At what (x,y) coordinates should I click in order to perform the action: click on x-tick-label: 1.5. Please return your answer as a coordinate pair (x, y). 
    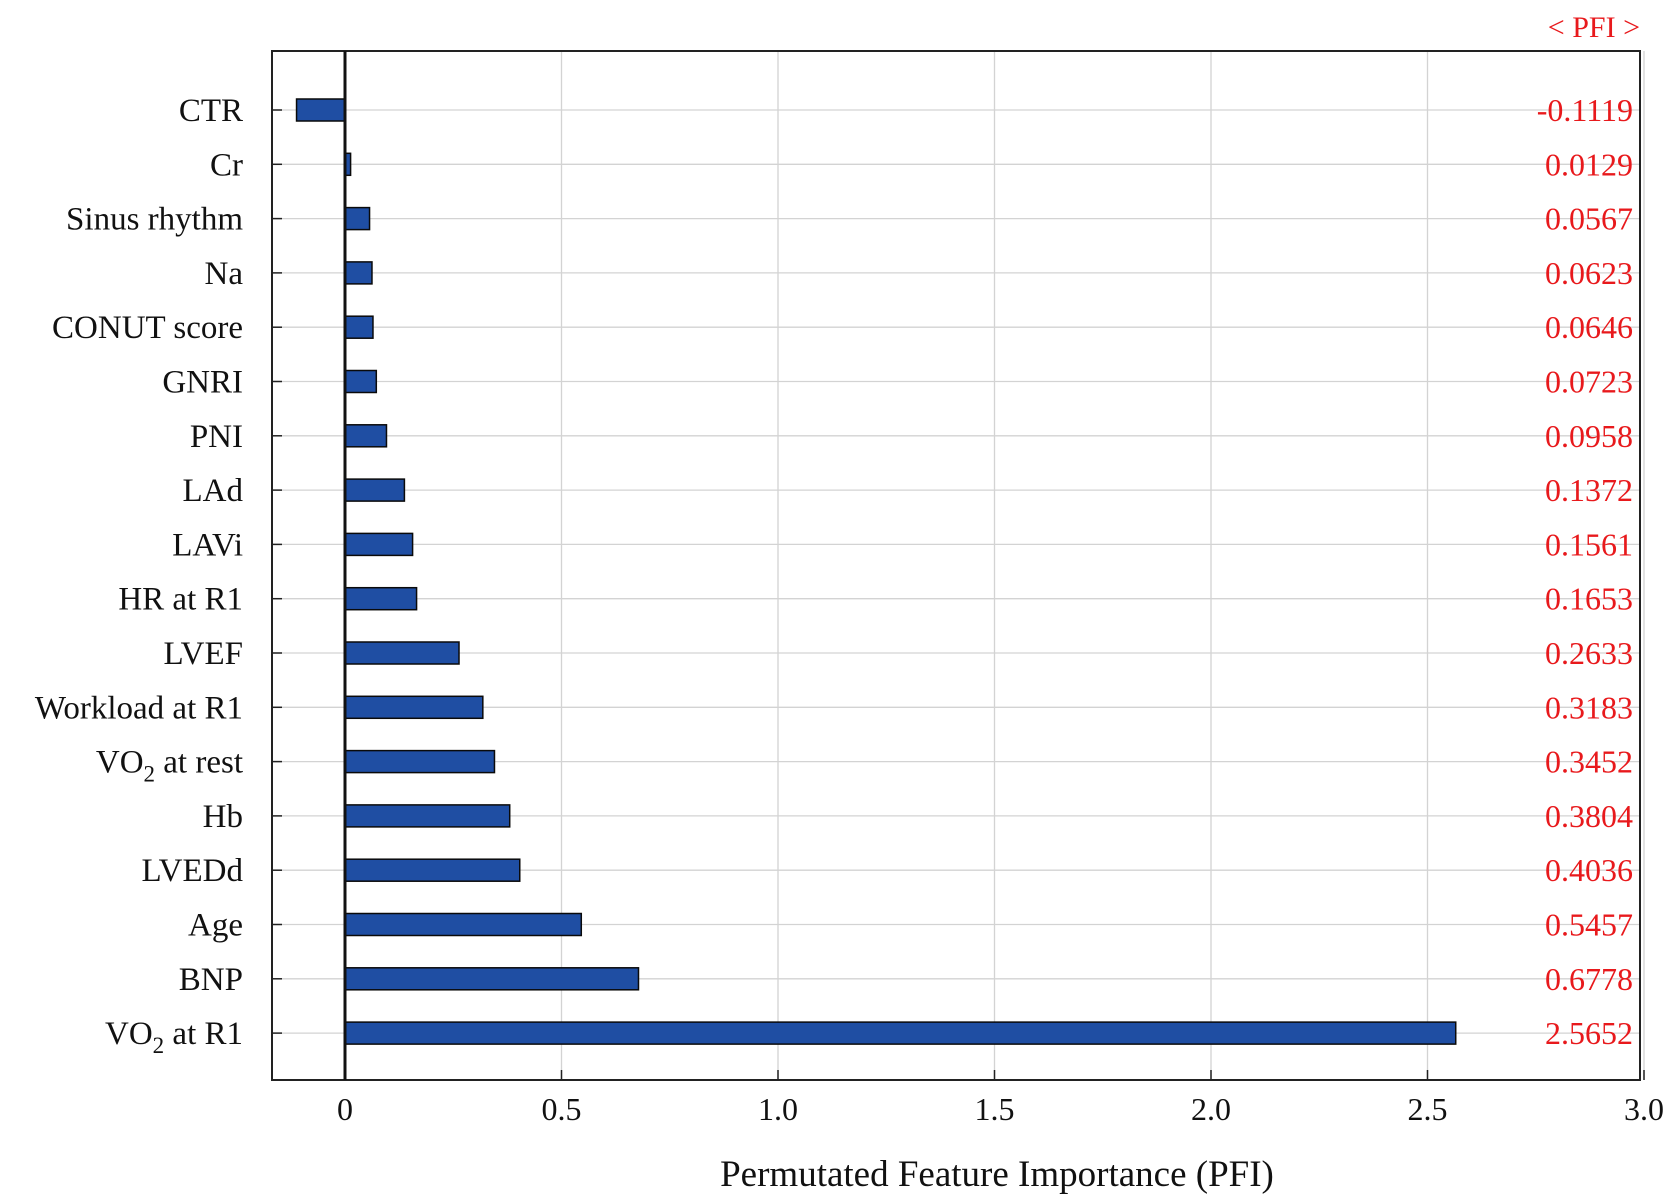
    Looking at the image, I should click on (995, 1109).